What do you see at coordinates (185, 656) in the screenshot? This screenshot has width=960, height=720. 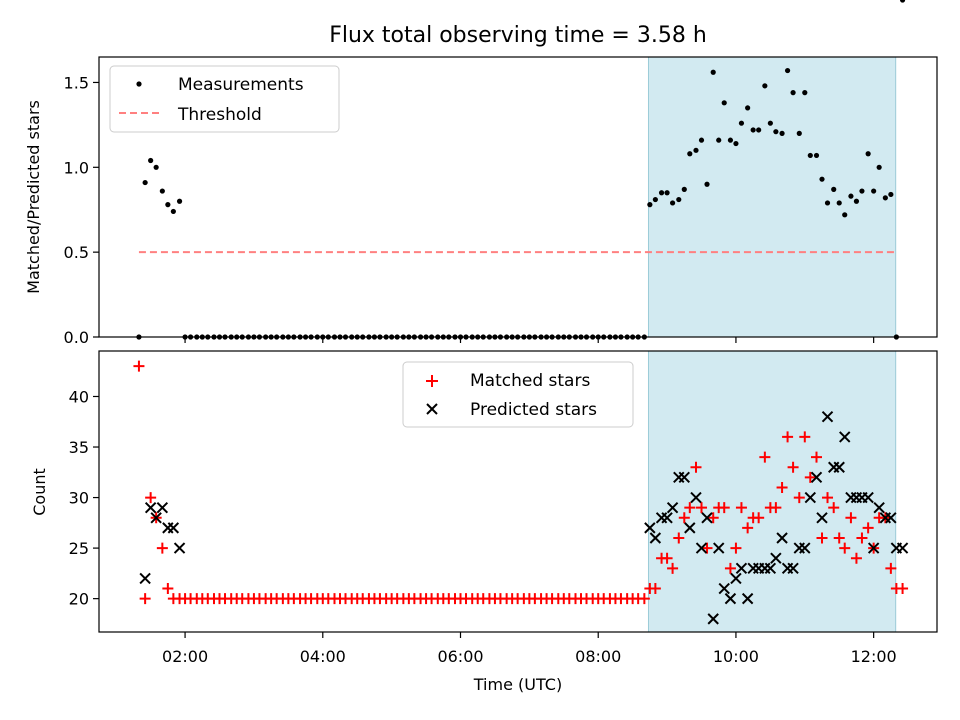 I see `x-tick-label: 02:00` at bounding box center [185, 656].